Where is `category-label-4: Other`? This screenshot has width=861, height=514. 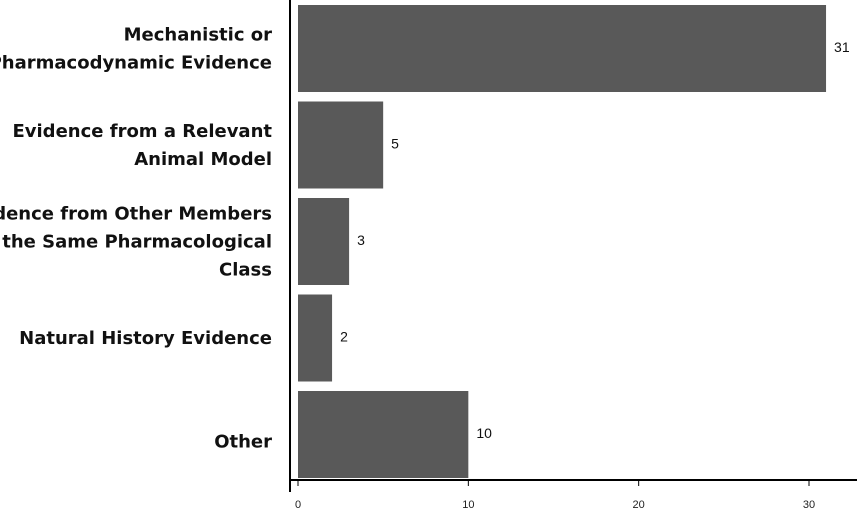
category-label-4: Other is located at coordinates (243, 442).